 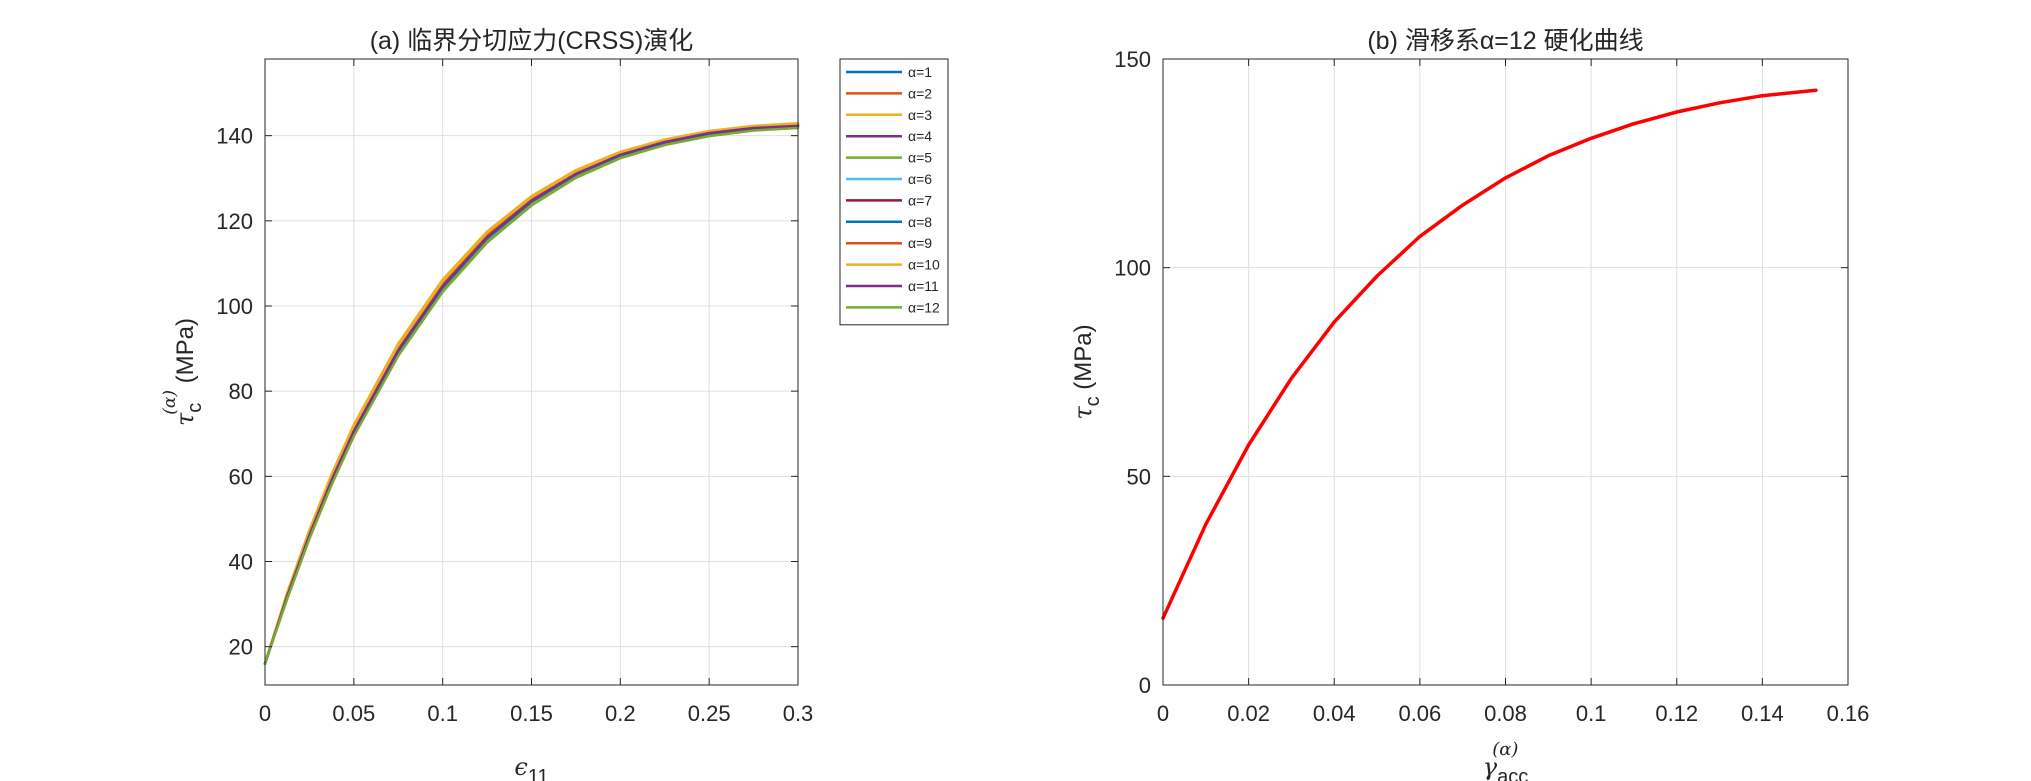 What do you see at coordinates (1490, 767) in the screenshot?
I see `x-axis-symbol: γ` at bounding box center [1490, 767].